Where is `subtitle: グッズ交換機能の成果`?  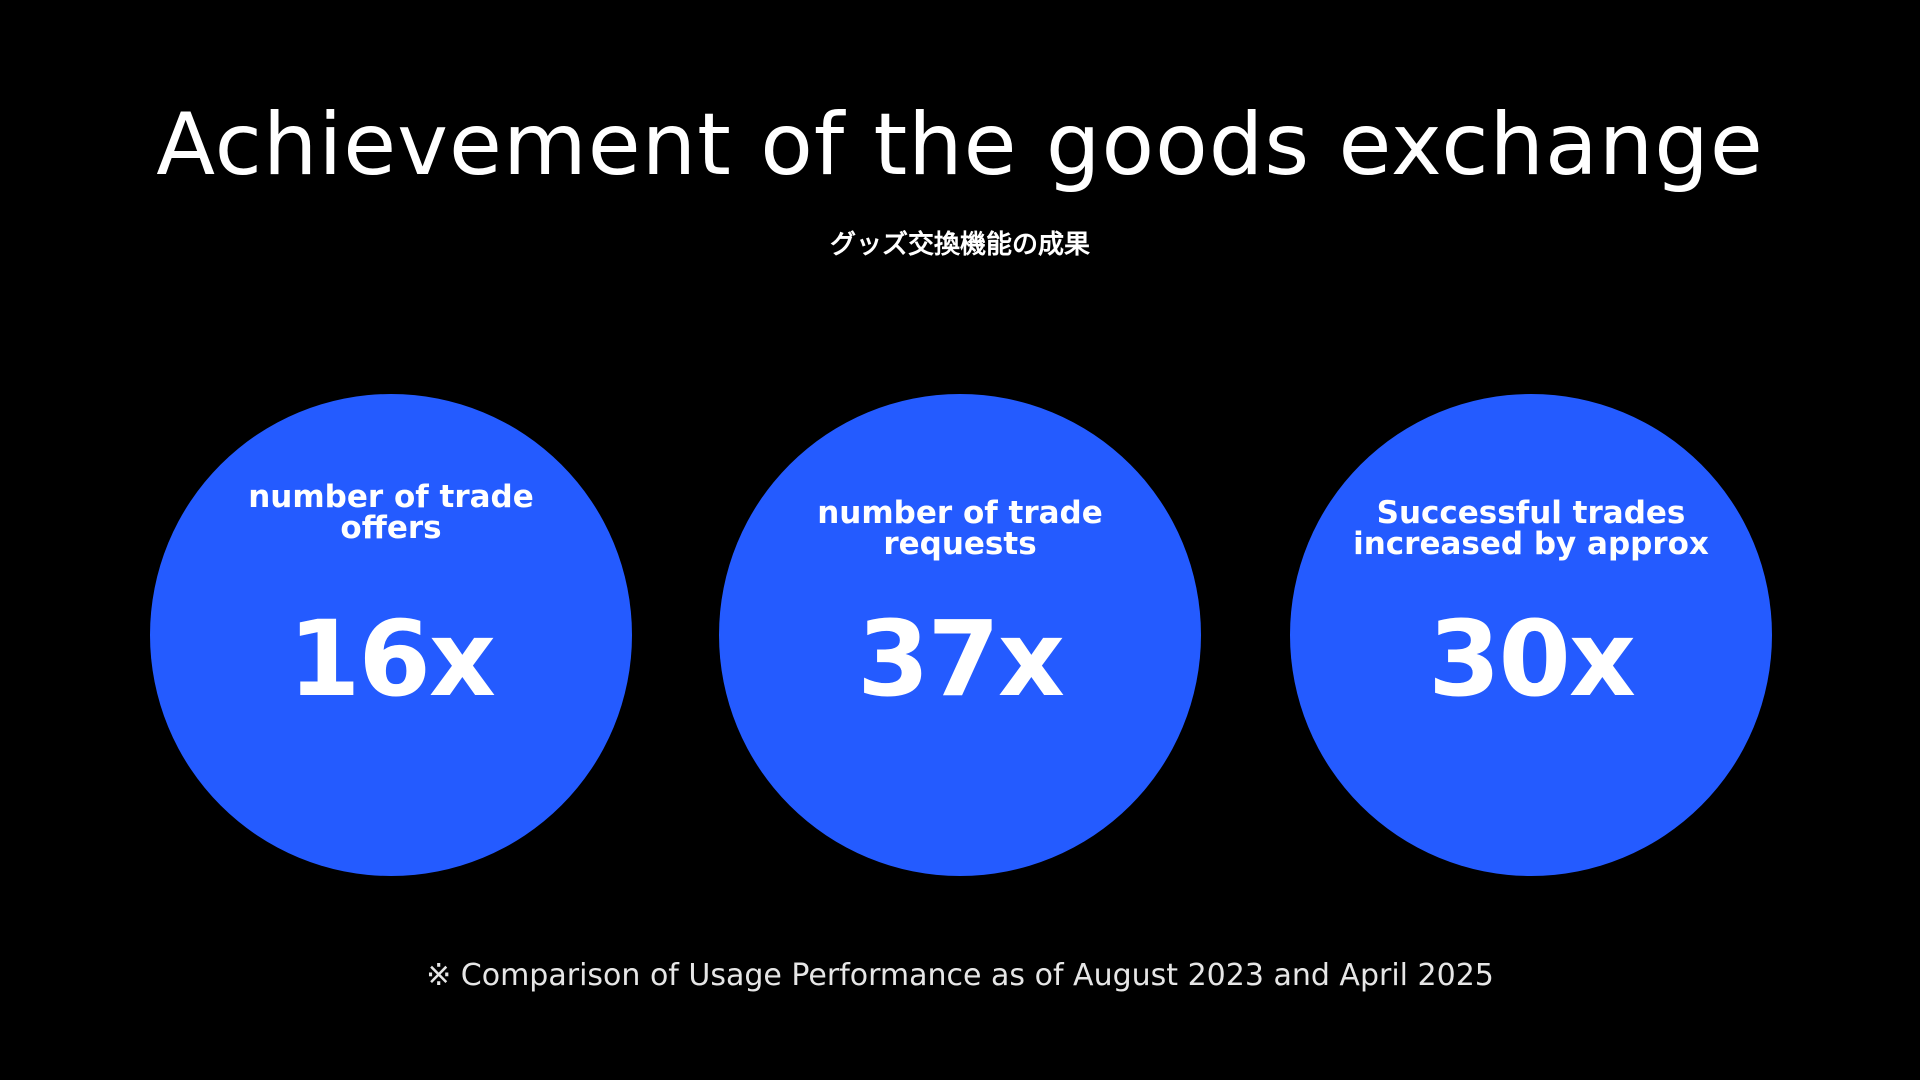 subtitle: グッズ交換機能の成果 is located at coordinates (959, 245).